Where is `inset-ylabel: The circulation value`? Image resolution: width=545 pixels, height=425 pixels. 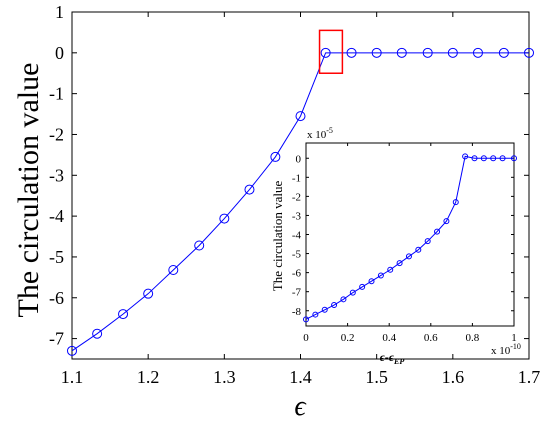
inset-ylabel: The circulation value is located at coordinates (277, 236).